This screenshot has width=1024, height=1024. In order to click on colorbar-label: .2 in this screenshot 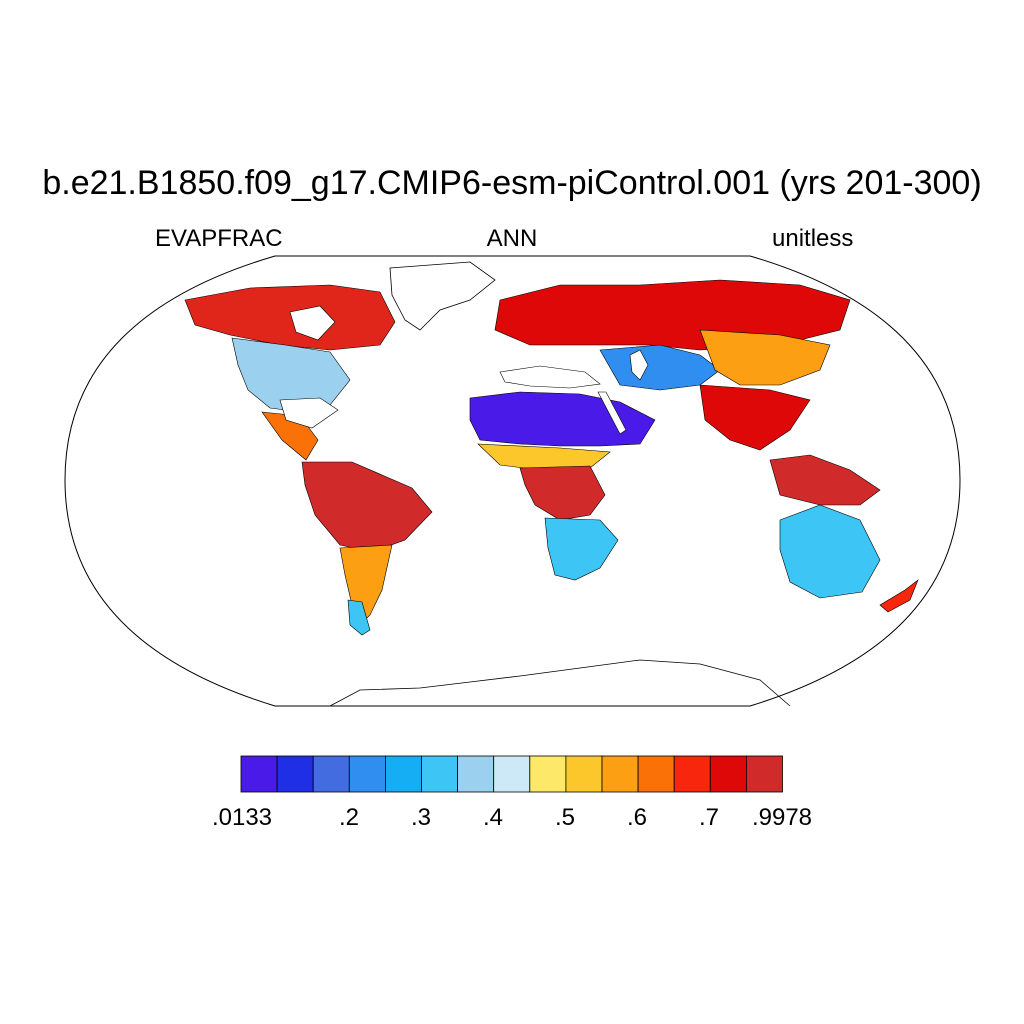, I will do `click(349, 817)`.